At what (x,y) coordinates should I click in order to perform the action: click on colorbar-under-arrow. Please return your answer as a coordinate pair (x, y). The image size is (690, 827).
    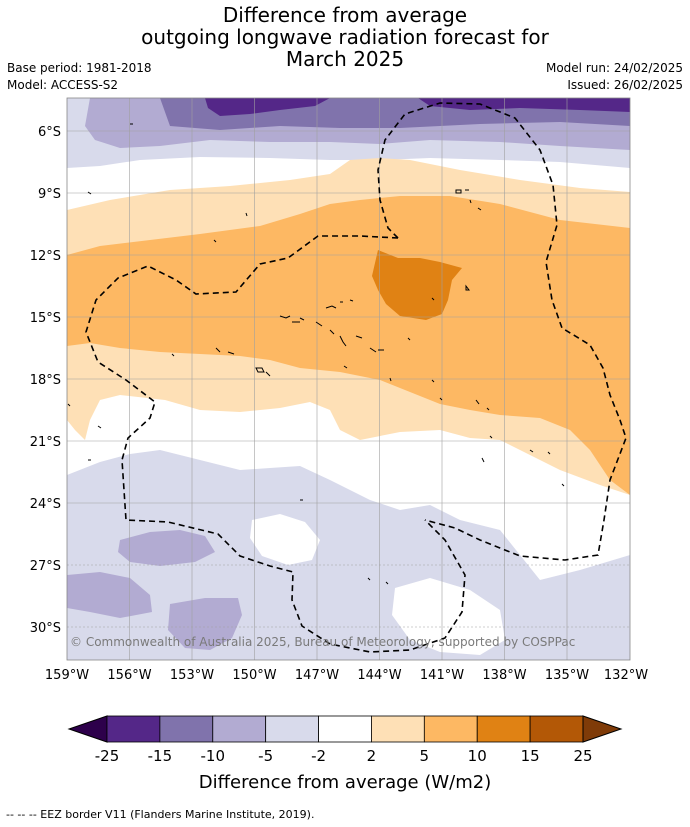
    Looking at the image, I should click on (87, 729).